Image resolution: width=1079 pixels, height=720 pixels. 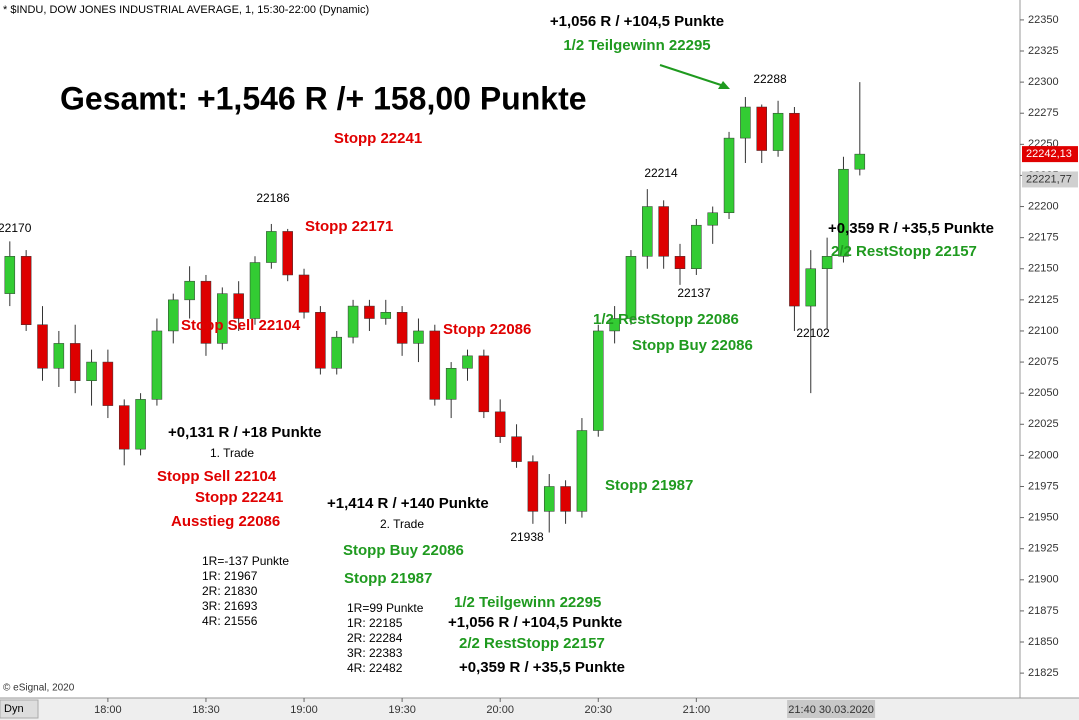 What do you see at coordinates (349, 226) in the screenshot?
I see `annotation: Stopp 22171` at bounding box center [349, 226].